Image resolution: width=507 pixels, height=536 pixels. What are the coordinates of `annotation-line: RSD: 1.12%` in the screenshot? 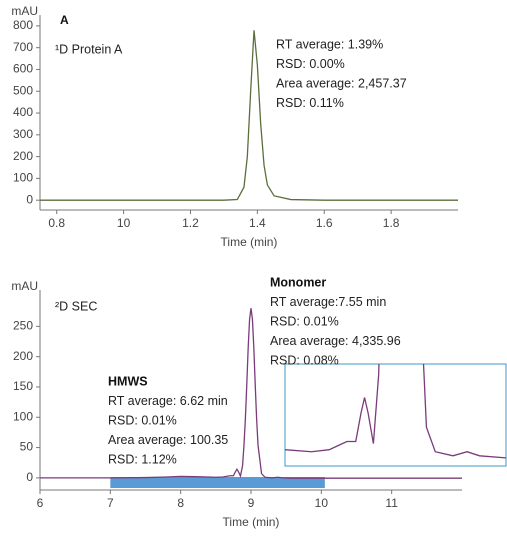 It's located at (142, 459).